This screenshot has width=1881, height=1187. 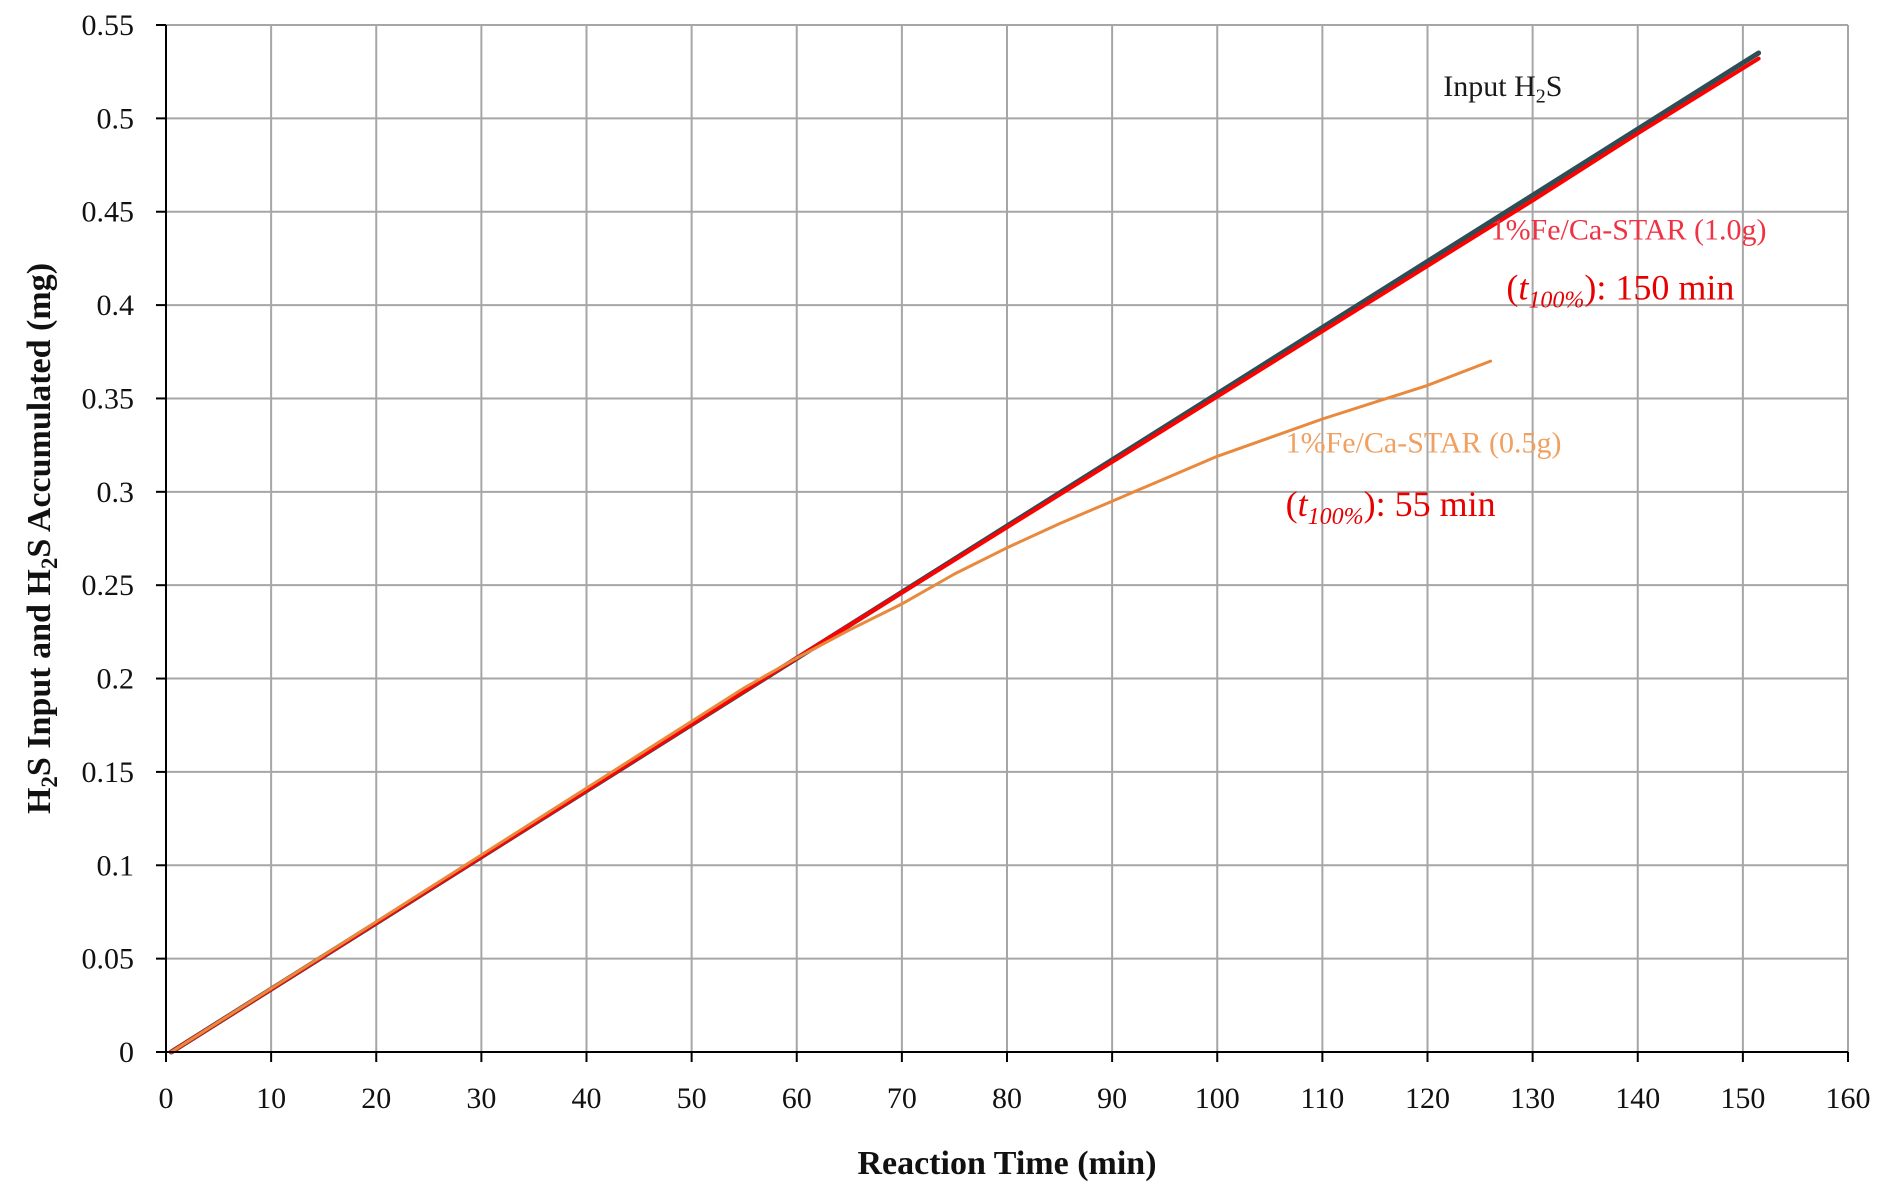 I want to click on y-axis-title: H2S Input and H2S Accumulated (mg), so click(x=41, y=538).